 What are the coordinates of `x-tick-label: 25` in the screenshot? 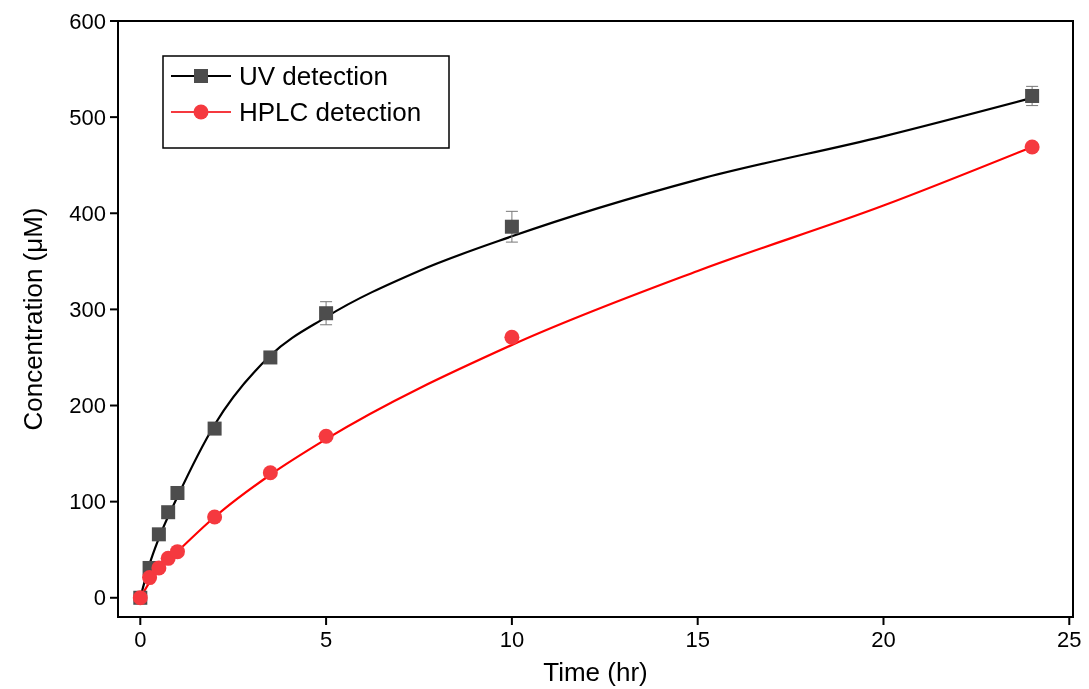 It's located at (1069, 639).